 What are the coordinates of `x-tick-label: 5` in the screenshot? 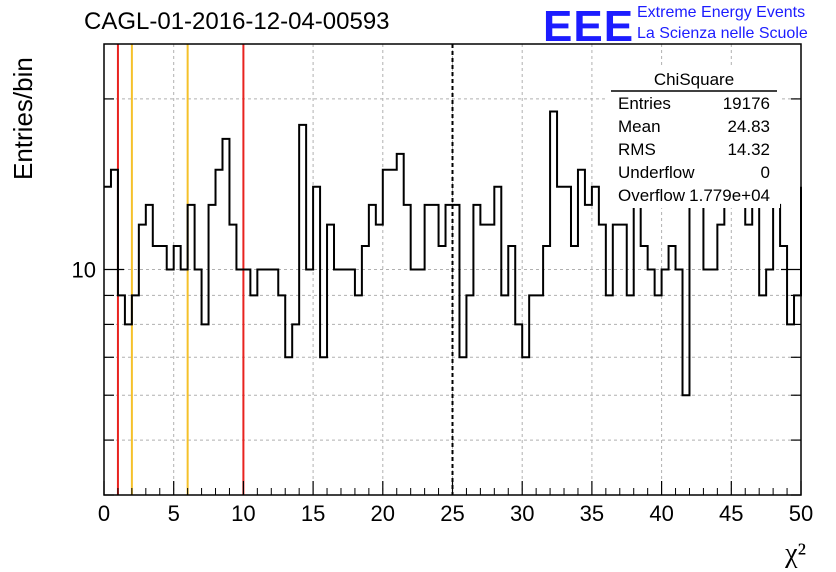 It's located at (174, 513).